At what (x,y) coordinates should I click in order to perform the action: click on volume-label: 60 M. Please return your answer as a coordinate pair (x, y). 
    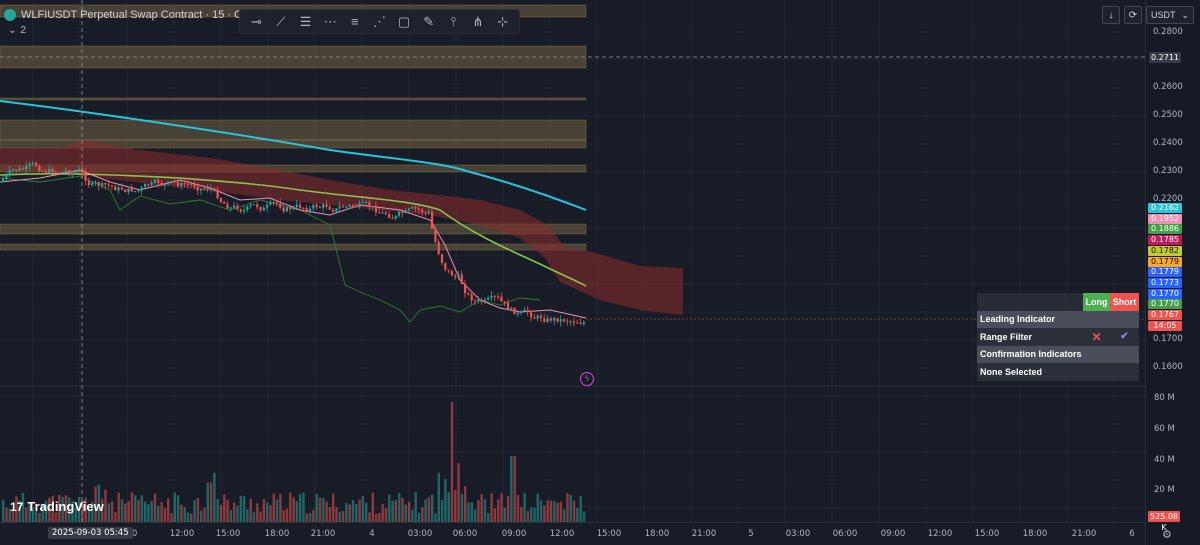
    Looking at the image, I should click on (1164, 429).